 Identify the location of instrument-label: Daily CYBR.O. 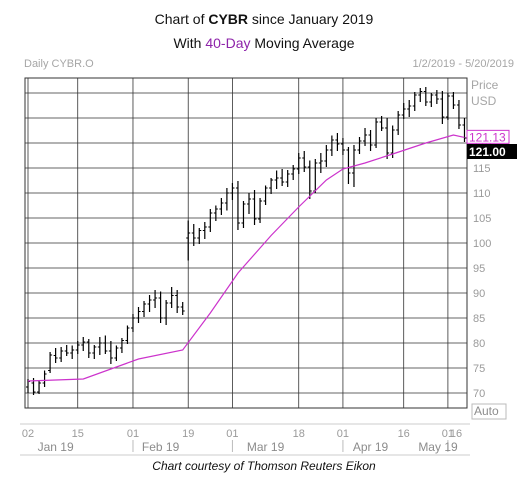
(59, 64).